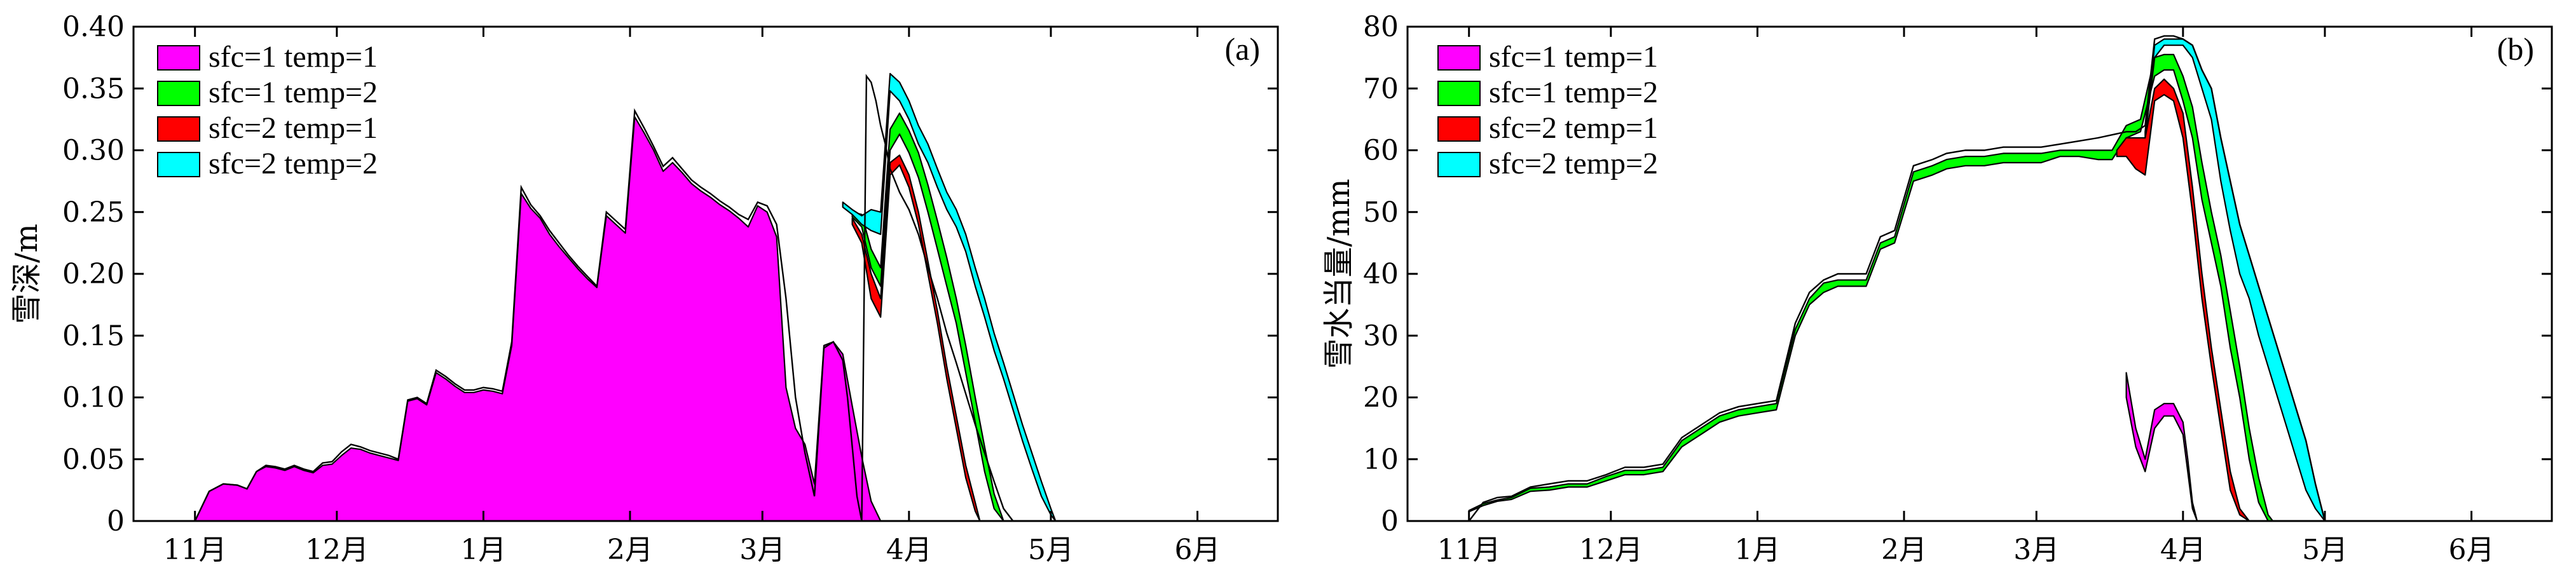 The width and height of the screenshot is (2576, 582). I want to click on panel-label: (a), so click(1243, 49).